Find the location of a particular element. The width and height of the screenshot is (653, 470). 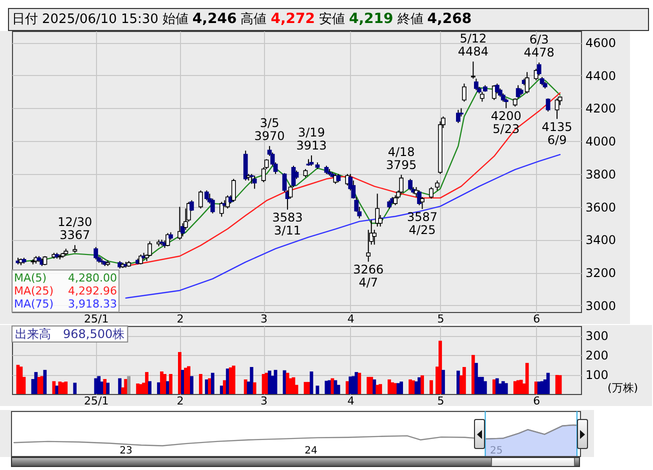

annotation: 3266 4/7 is located at coordinates (368, 276).